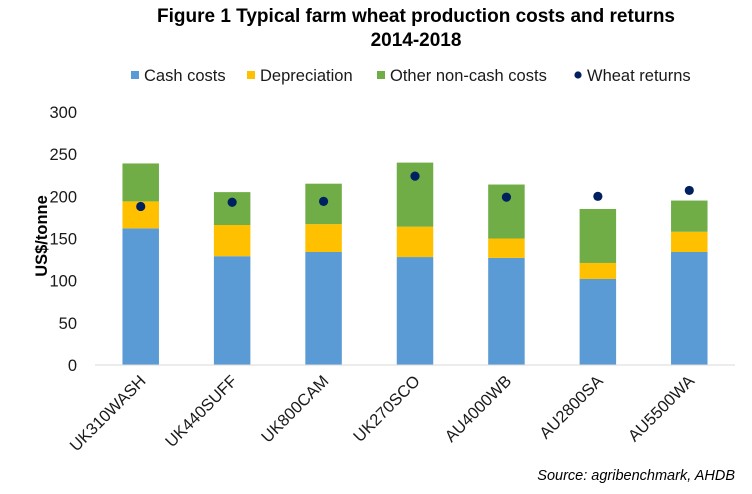 Image resolution: width=752 pixels, height=494 pixels. Describe the element at coordinates (63, 197) in the screenshot. I see `y-tick-label: 200` at that location.